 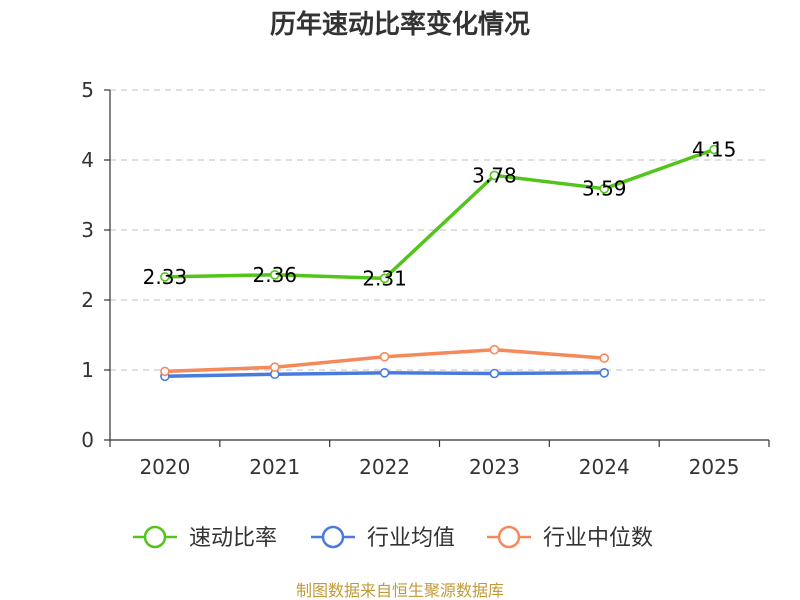 I want to click on x-tick-label: 2025, so click(x=714, y=467).